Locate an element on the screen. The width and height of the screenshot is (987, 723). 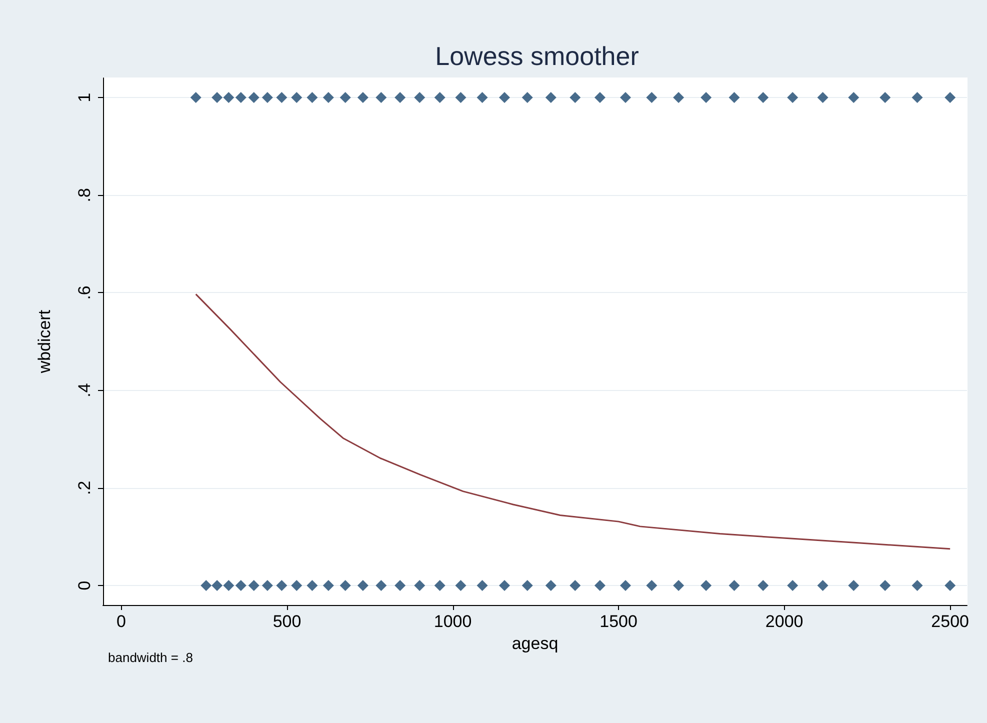
y-tick-label: 0 is located at coordinates (84, 585).